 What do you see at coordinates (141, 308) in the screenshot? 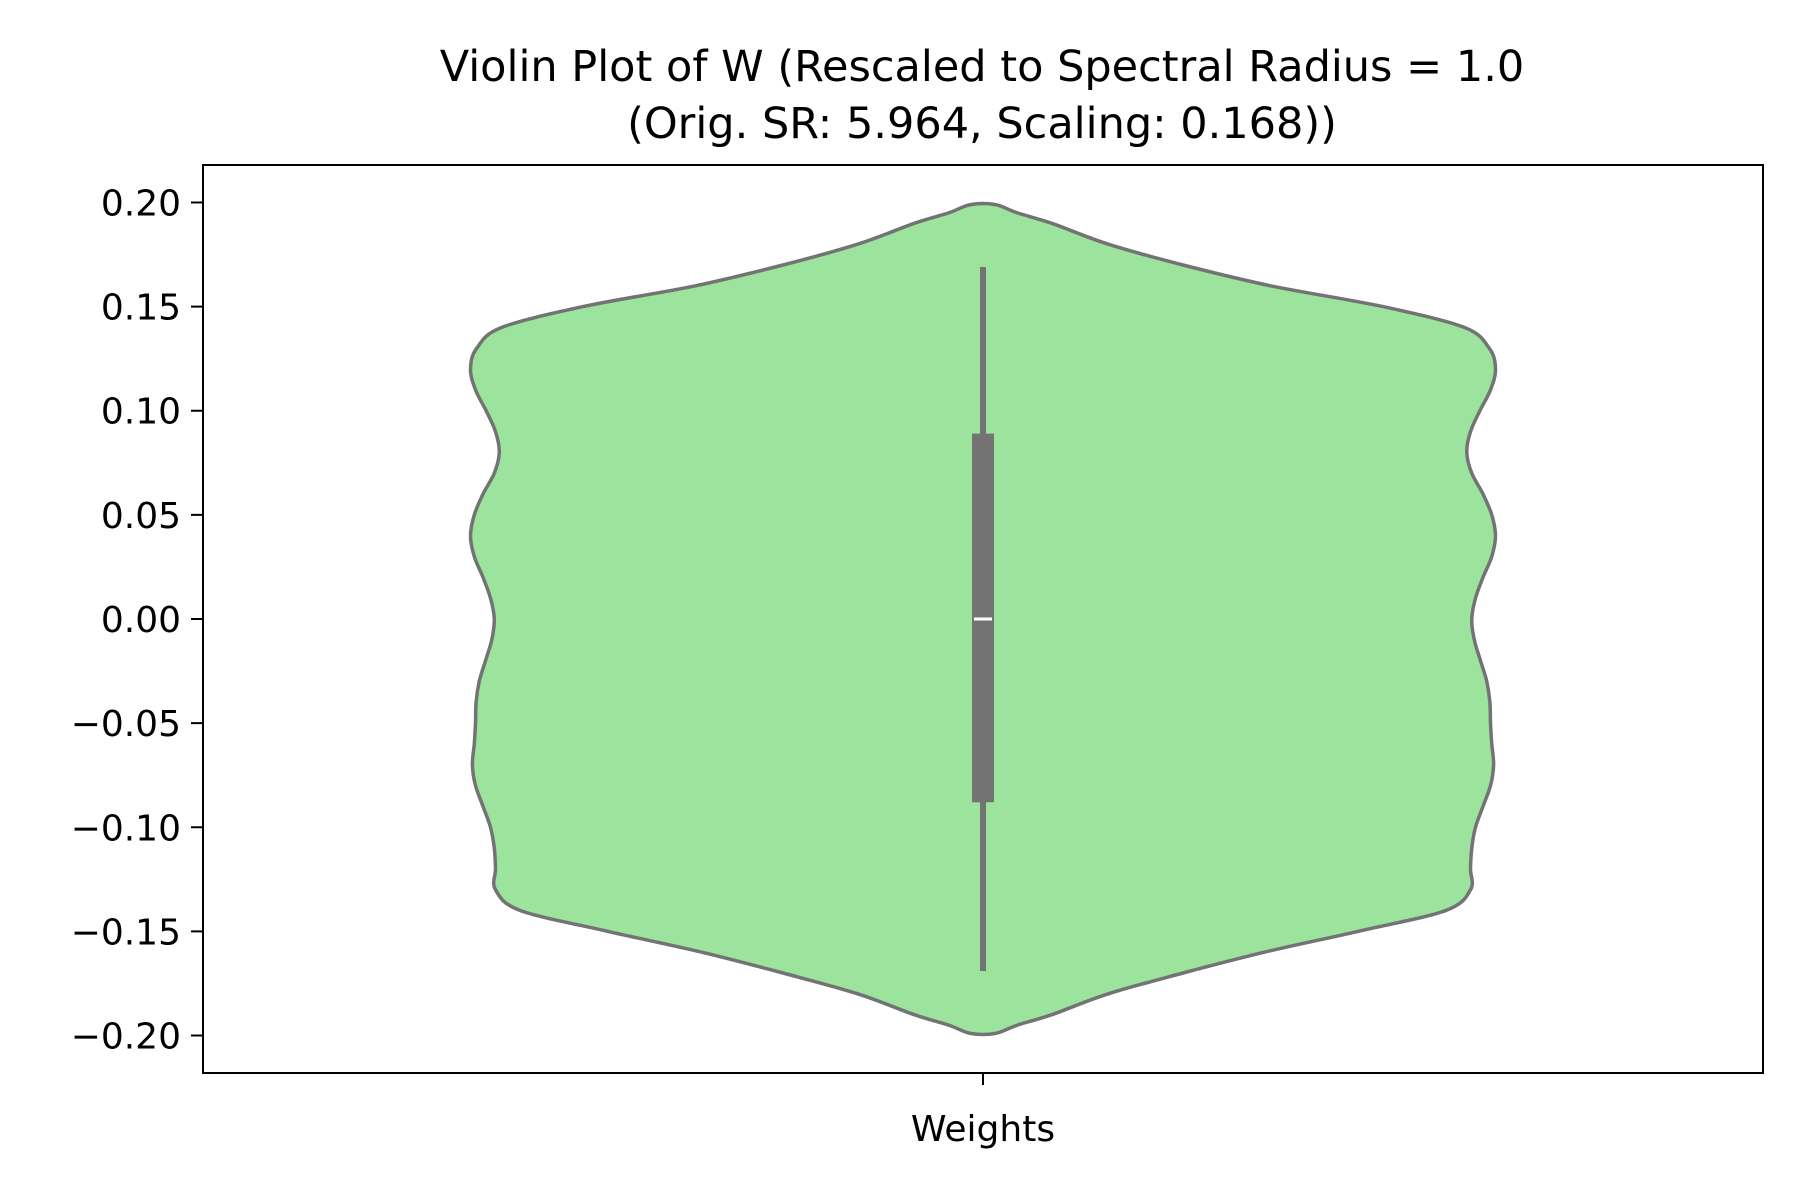
I see `y-tick-label: 0.15` at bounding box center [141, 308].